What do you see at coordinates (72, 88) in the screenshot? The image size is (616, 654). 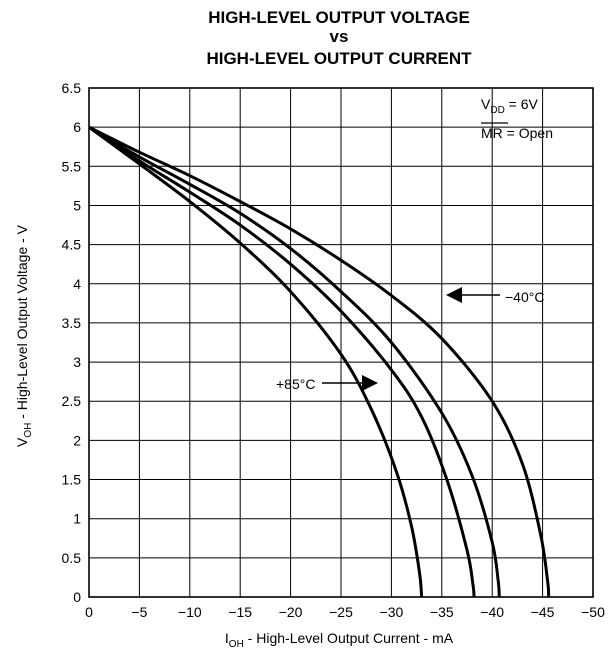 I see `y-tick-label: 6.5` at bounding box center [72, 88].